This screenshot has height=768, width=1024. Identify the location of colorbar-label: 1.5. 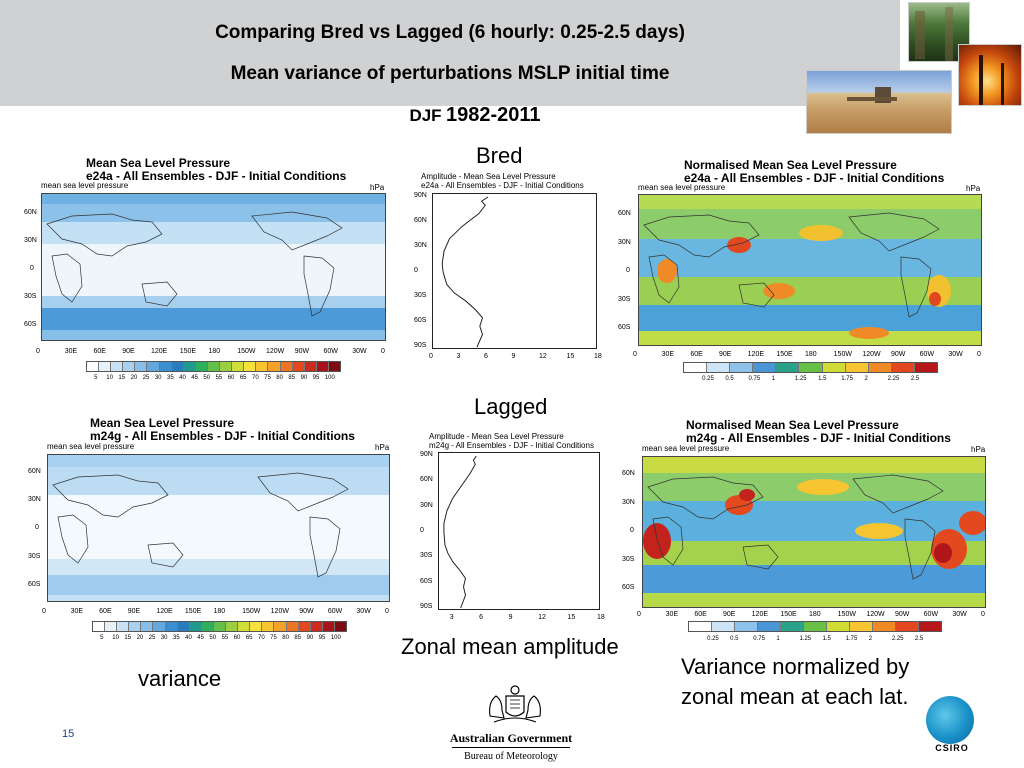
(826, 639).